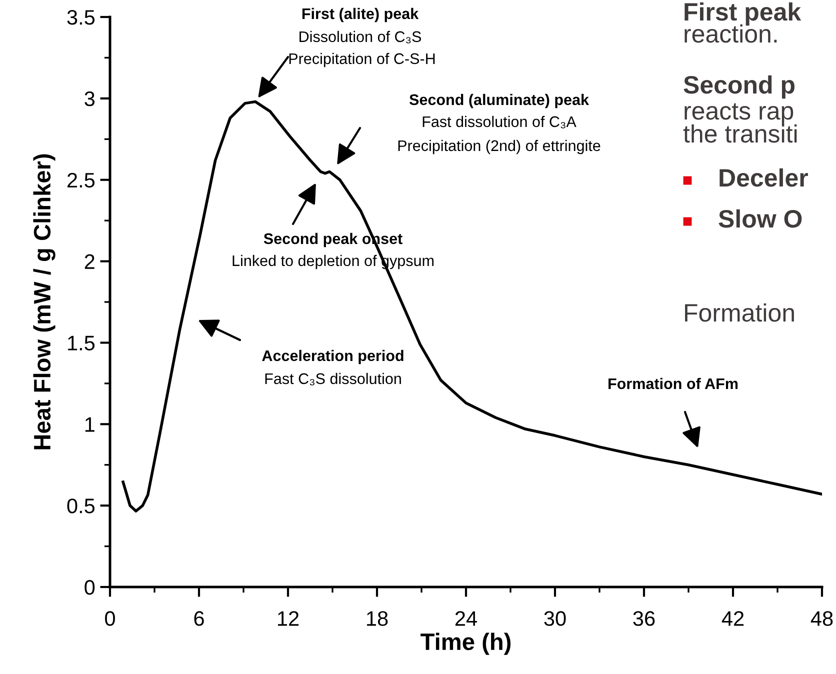 The width and height of the screenshot is (836, 674). I want to click on x-tick-label: 30, so click(555, 618).